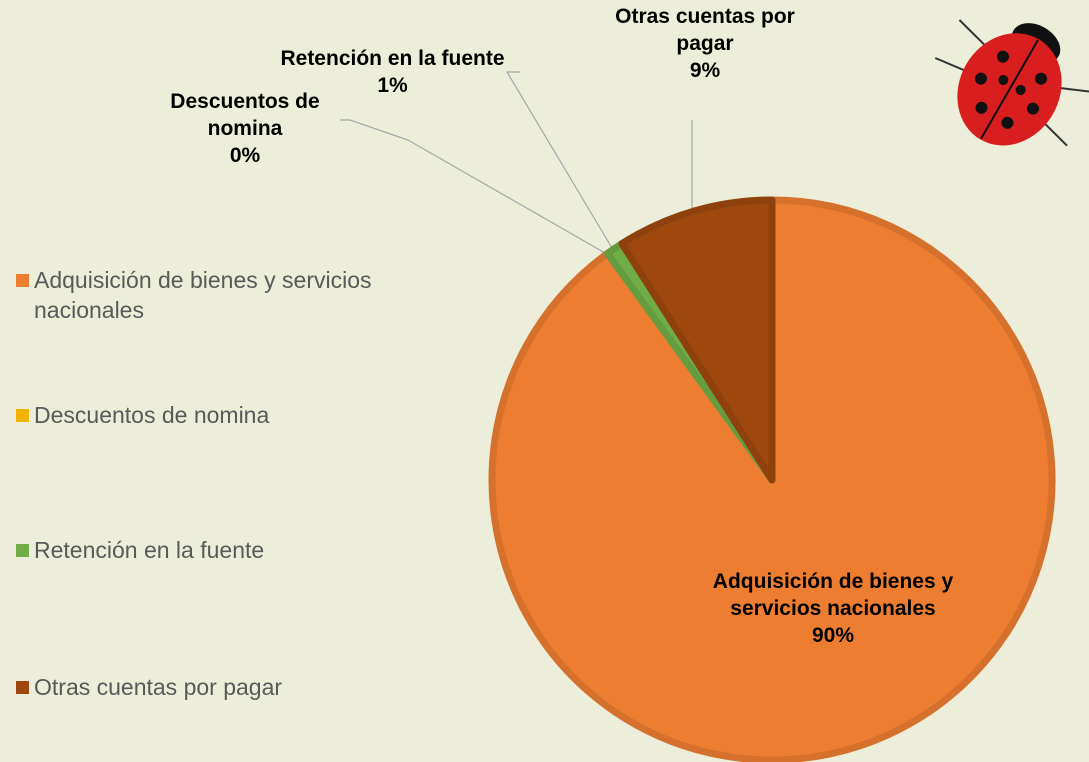 The width and height of the screenshot is (1089, 762). I want to click on data-label: Descuentos de nomina 0%, so click(245, 128).